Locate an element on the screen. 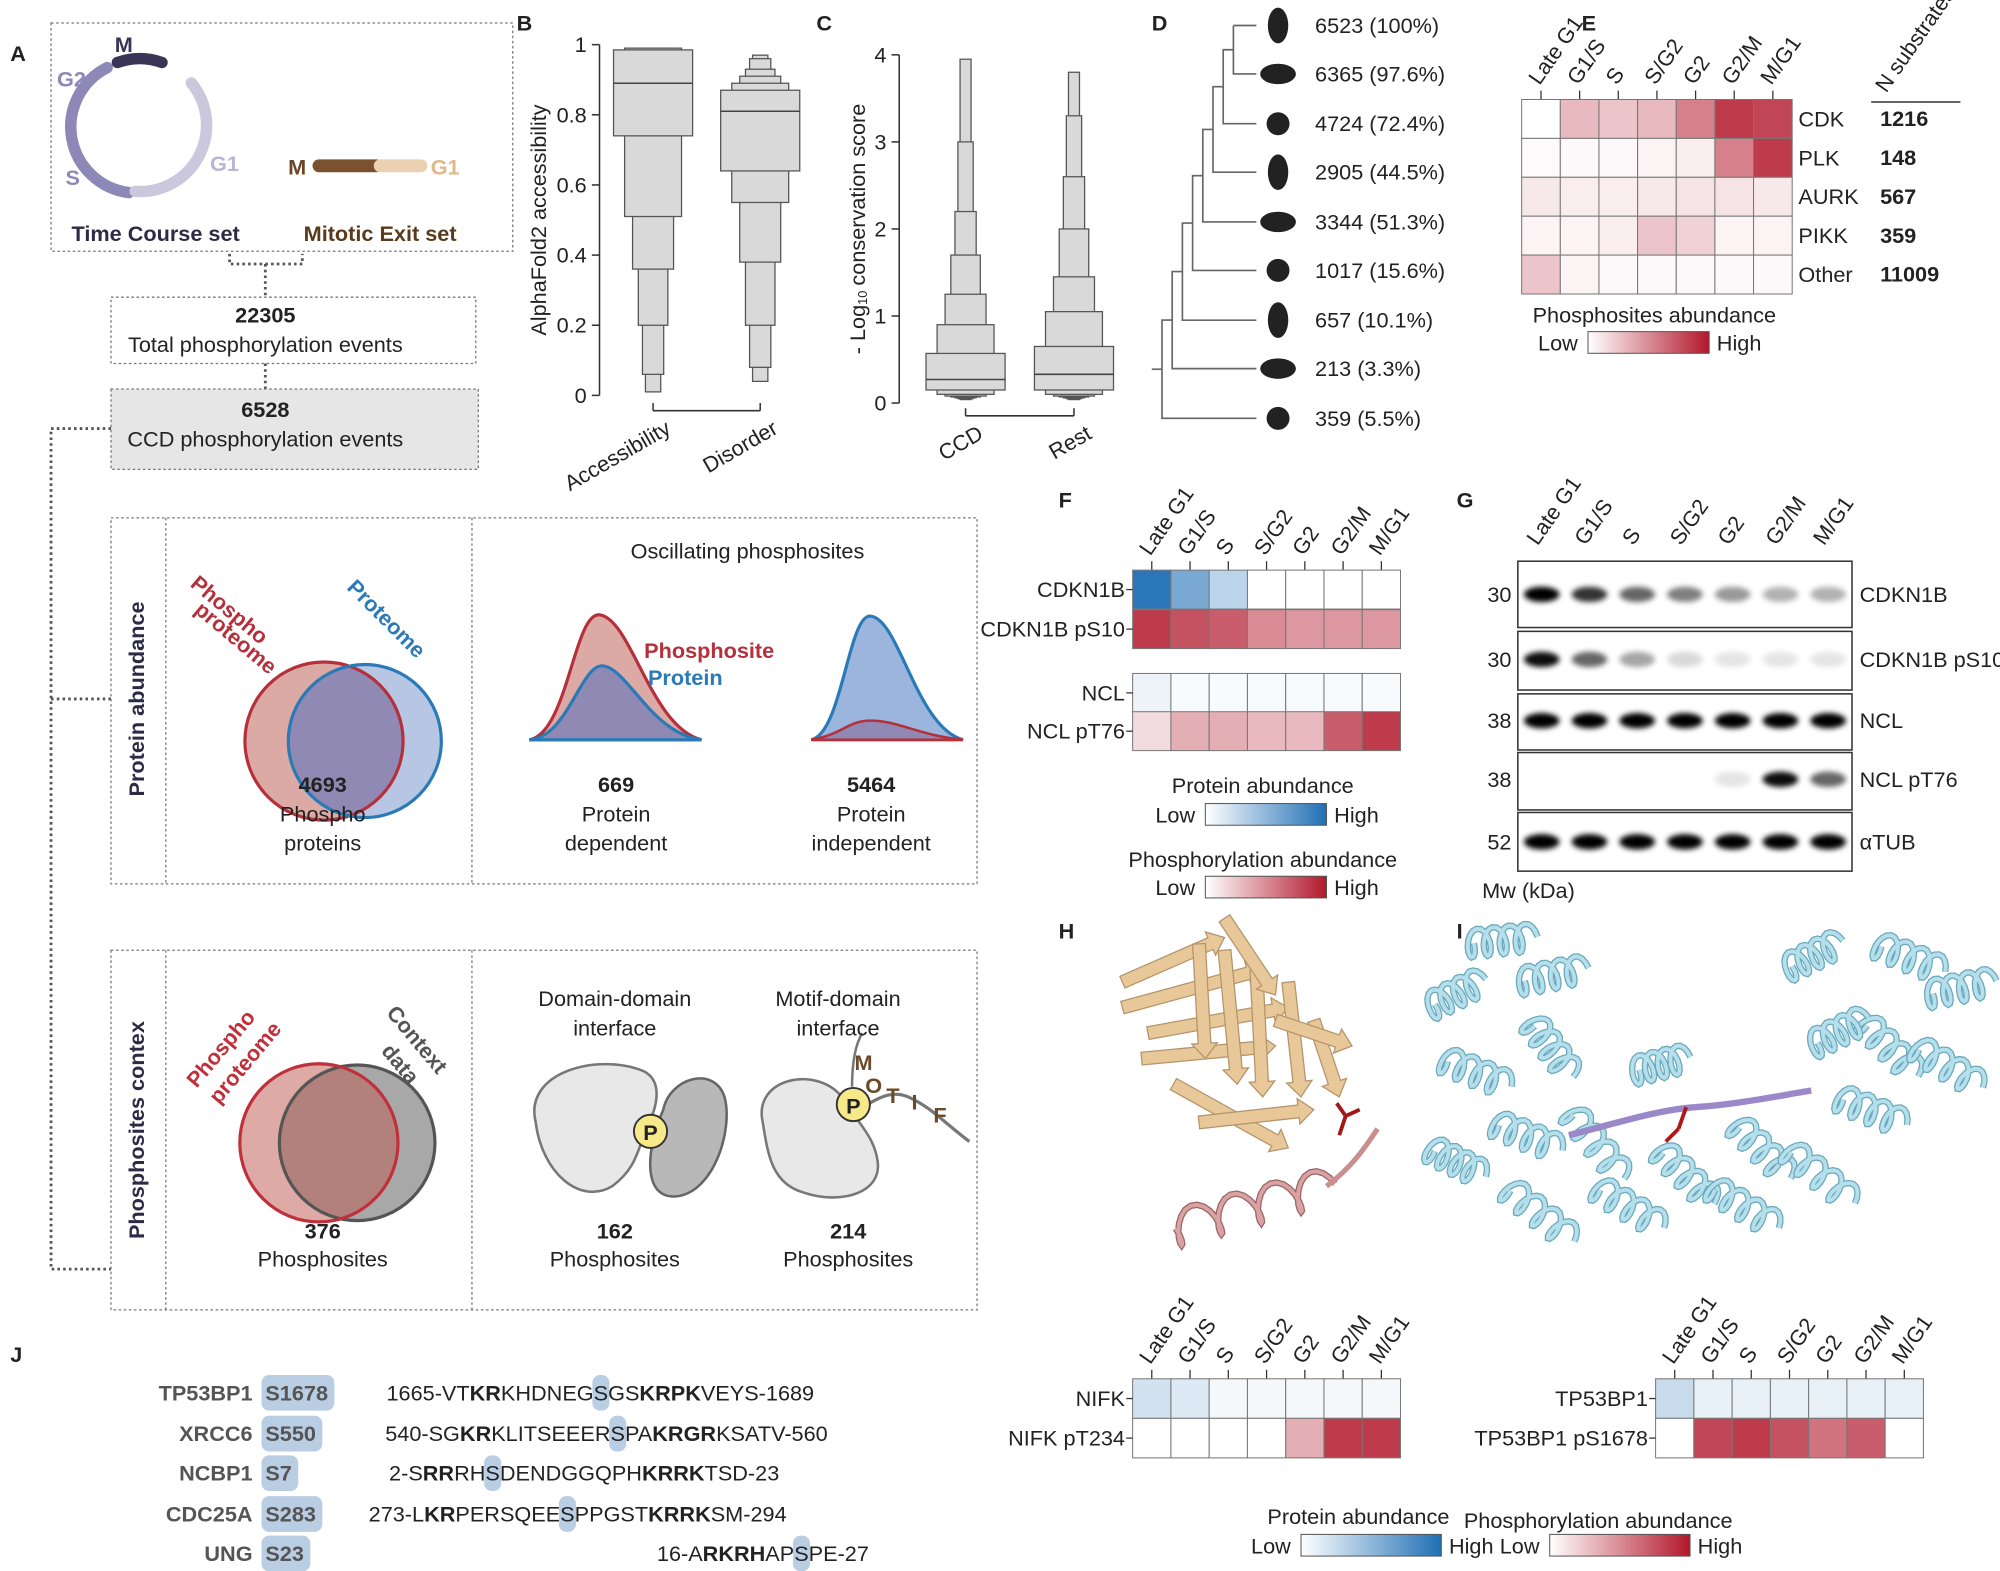 The image size is (2000, 1571). species-icon is located at coordinates (1278, 172).